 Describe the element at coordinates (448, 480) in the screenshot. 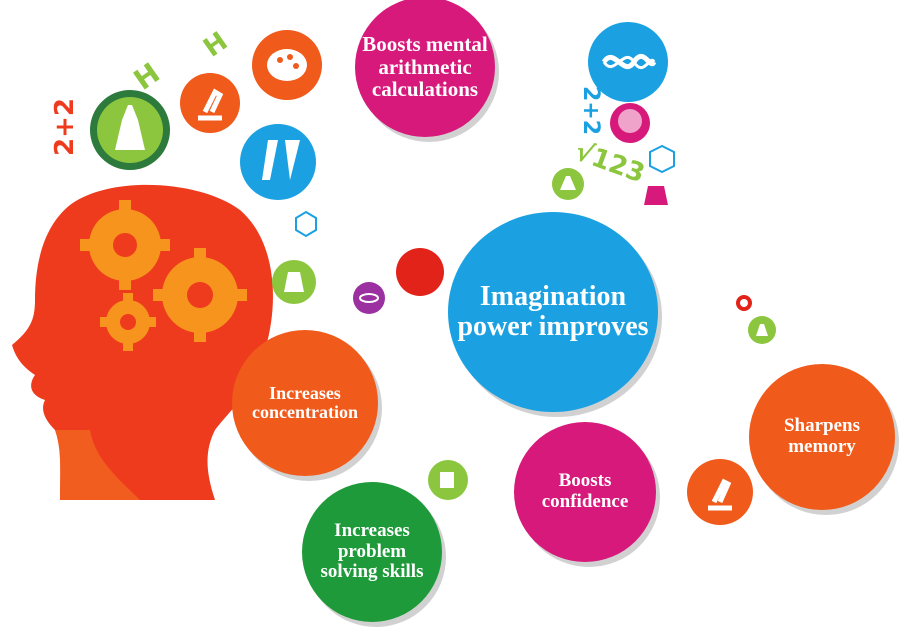

I see `notebook-icon` at that location.